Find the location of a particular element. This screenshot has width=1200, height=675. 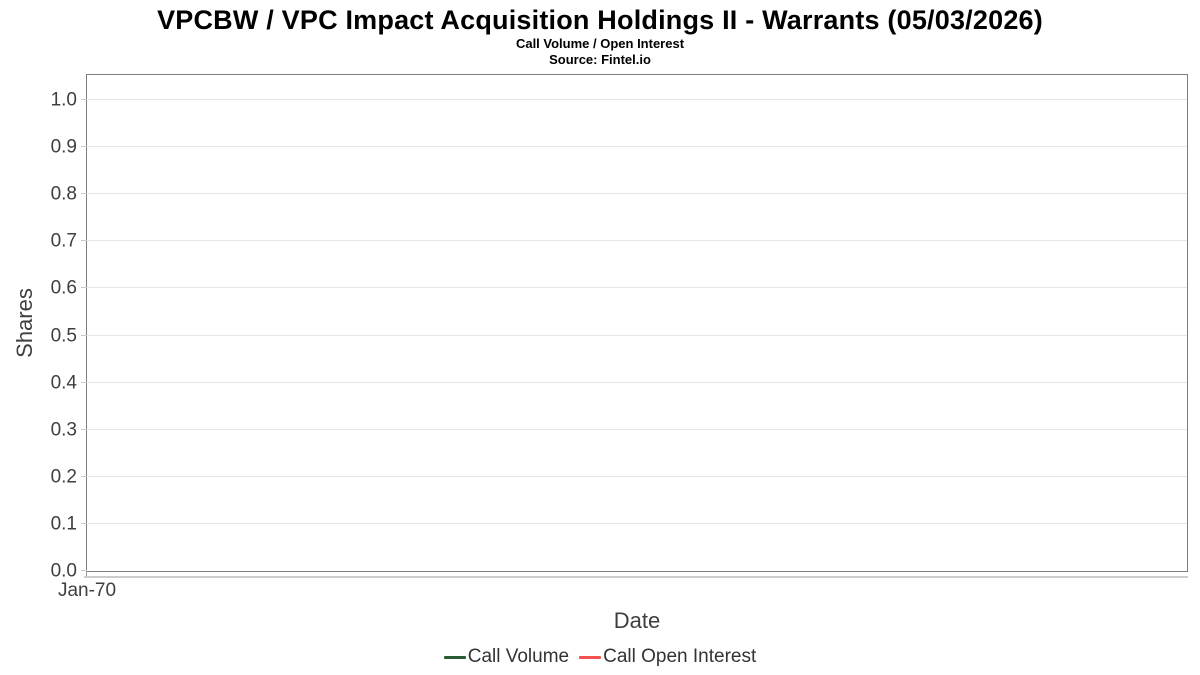

legend-label: Call Open Interest is located at coordinates (680, 656).